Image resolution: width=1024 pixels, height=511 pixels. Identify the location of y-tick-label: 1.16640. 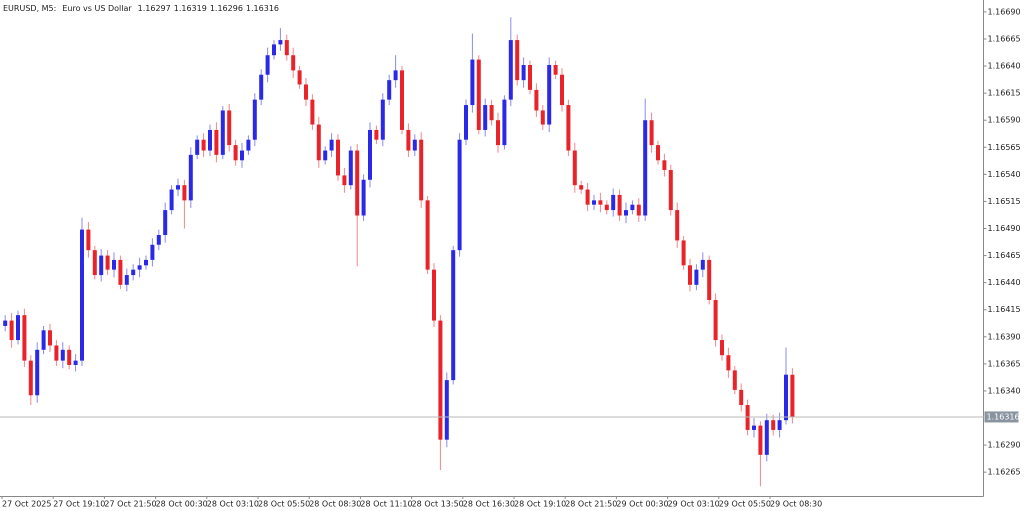
(1004, 66).